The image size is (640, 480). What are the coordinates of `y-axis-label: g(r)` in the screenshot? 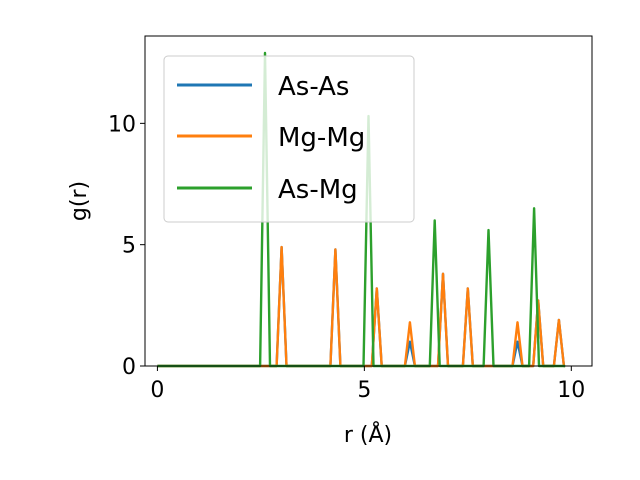 It's located at (79, 201).